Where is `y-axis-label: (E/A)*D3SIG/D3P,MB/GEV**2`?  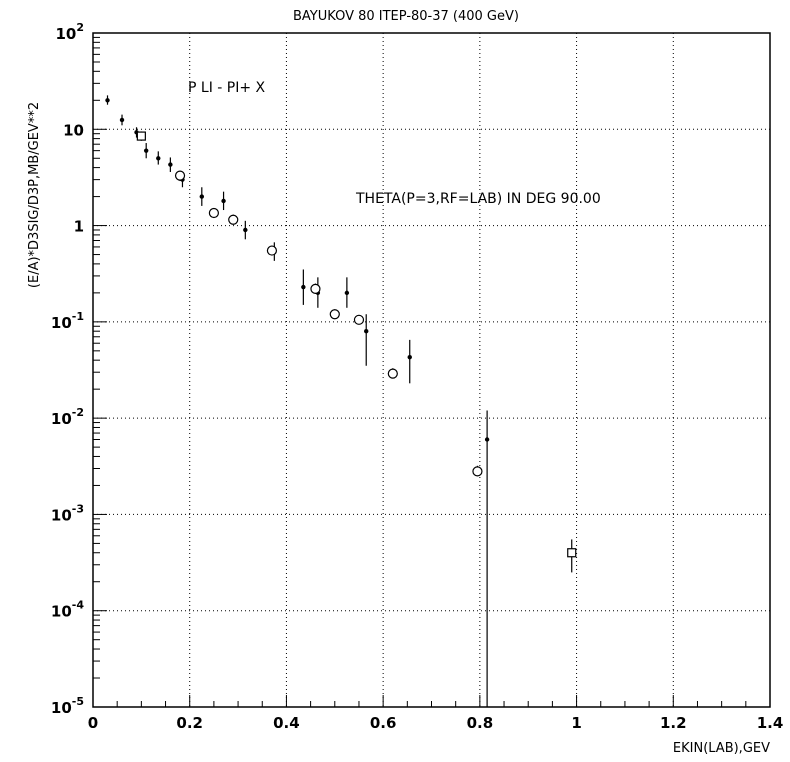
y-axis-label: (E/A)*D3SIG/D3P,MB/GEV**2 is located at coordinates (34, 195).